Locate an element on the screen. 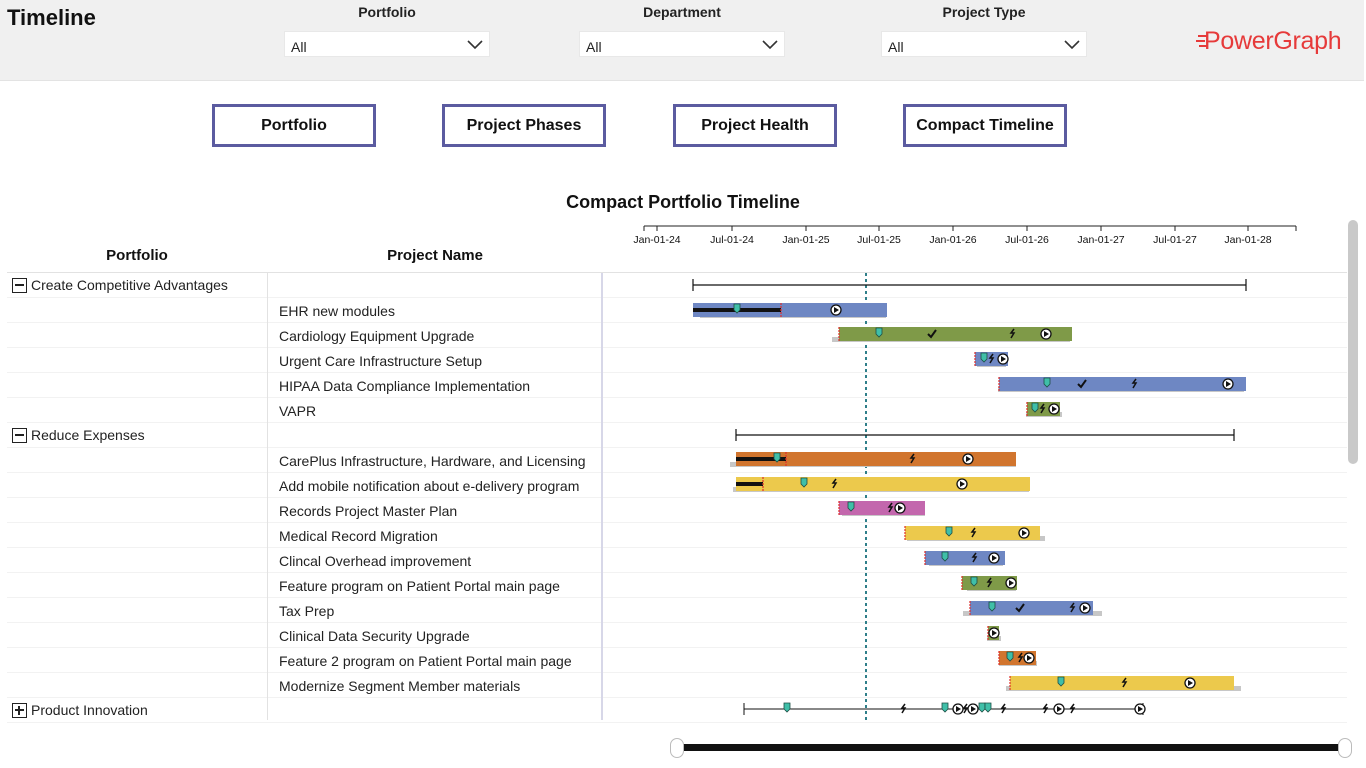 The width and height of the screenshot is (1366, 768). vertical-scrollbar is located at coordinates (1353, 342).